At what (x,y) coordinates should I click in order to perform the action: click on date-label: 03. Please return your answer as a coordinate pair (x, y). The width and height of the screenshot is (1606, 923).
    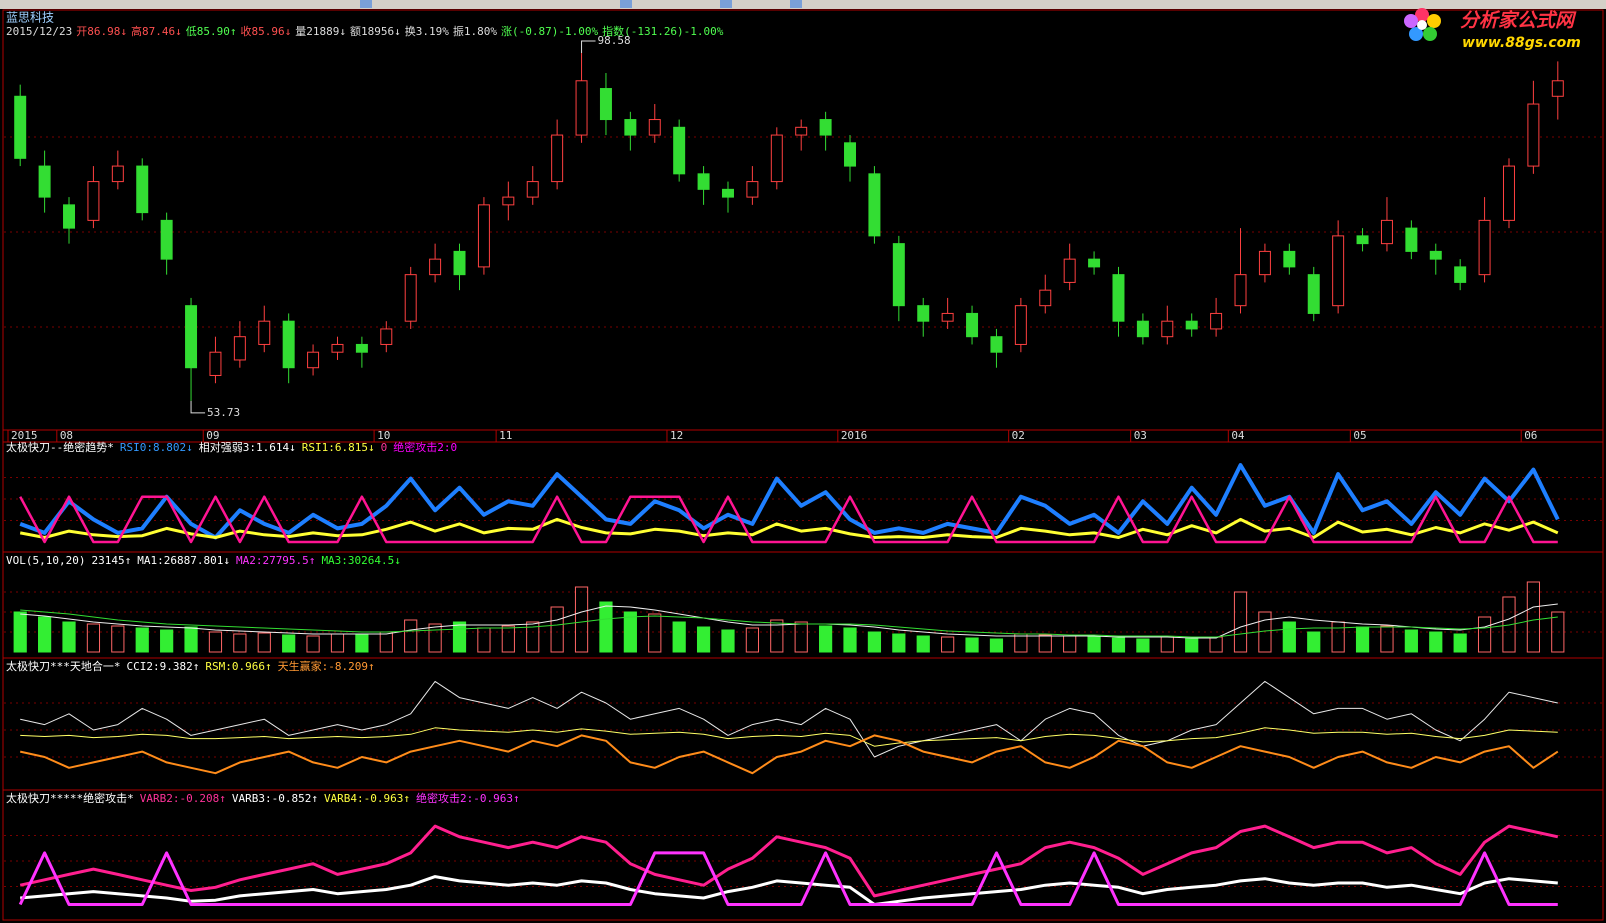
    Looking at the image, I should click on (1140, 435).